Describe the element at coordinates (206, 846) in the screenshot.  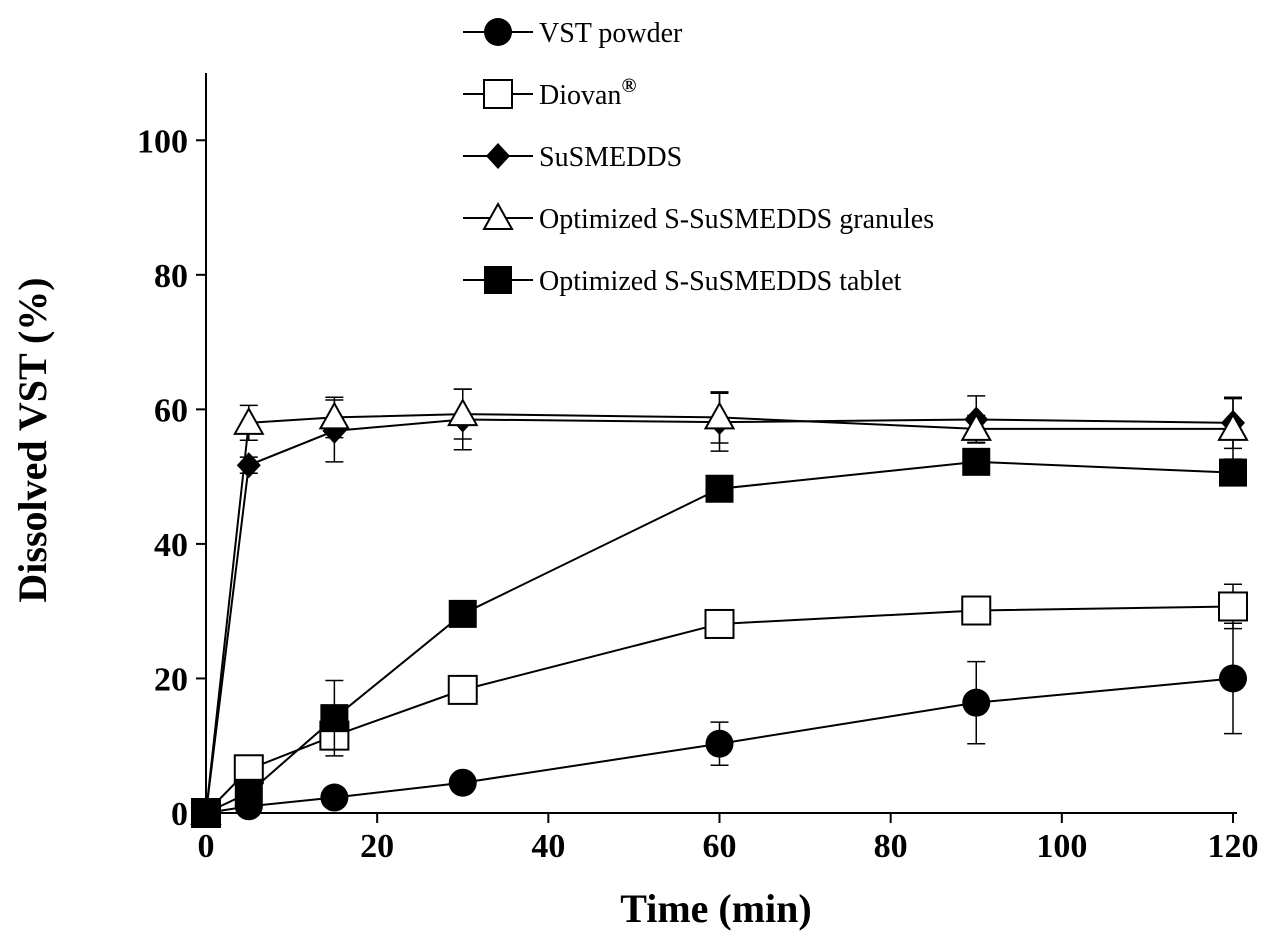
I see `x-tick-label: 0` at that location.